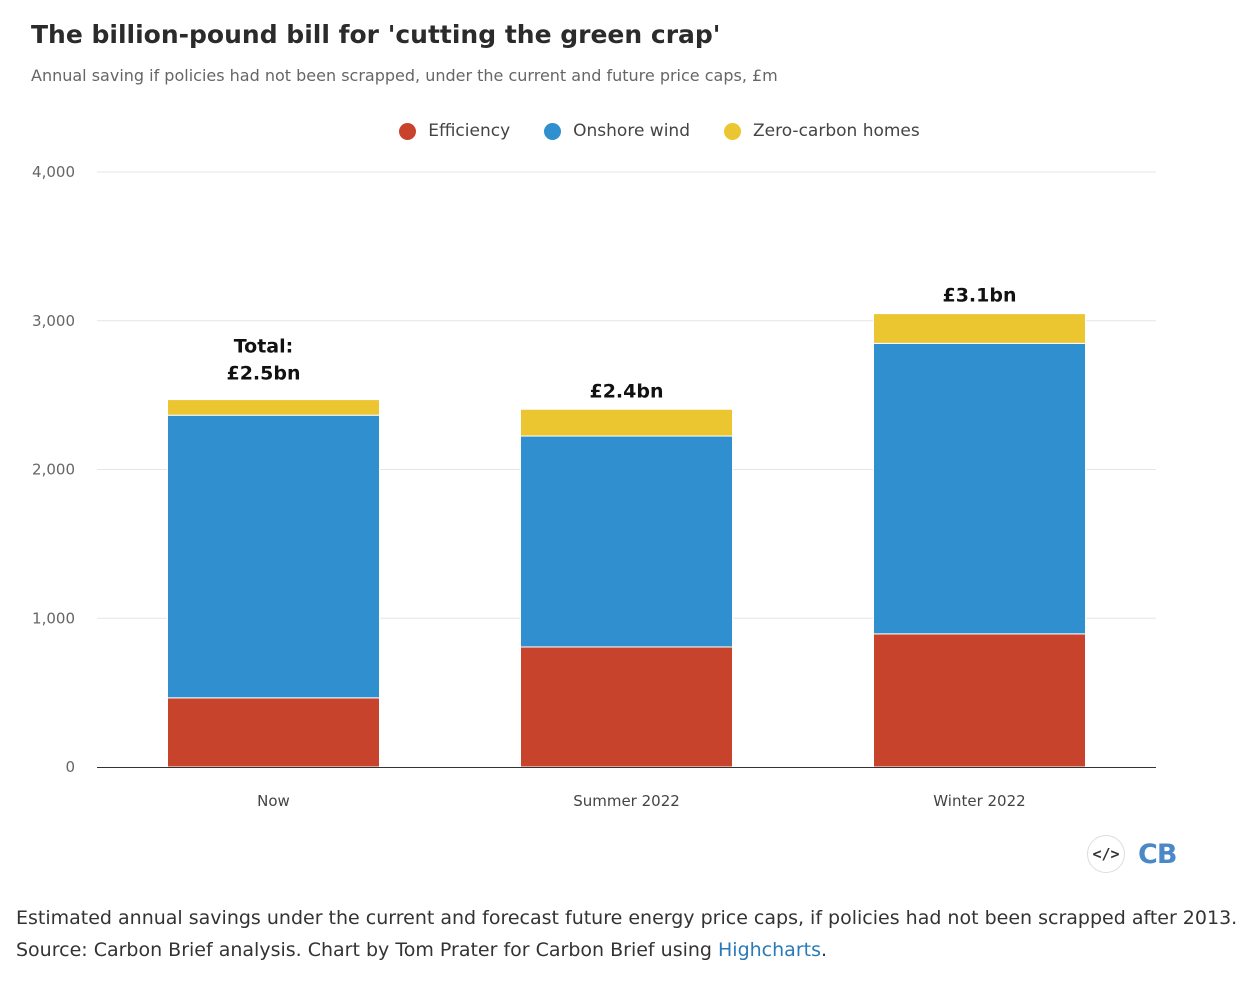 The width and height of the screenshot is (1259, 982). Describe the element at coordinates (263, 374) in the screenshot. I see `stack-total-value: £2.5bn` at that location.